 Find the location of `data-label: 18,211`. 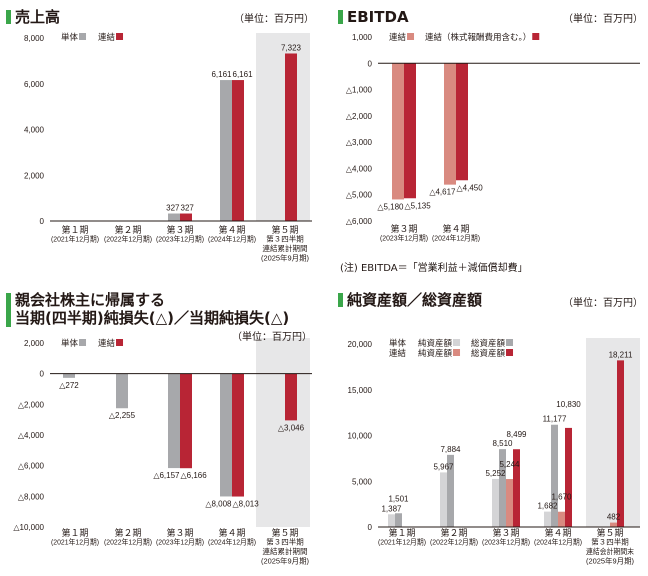

data-label: 18,211 is located at coordinates (621, 354).